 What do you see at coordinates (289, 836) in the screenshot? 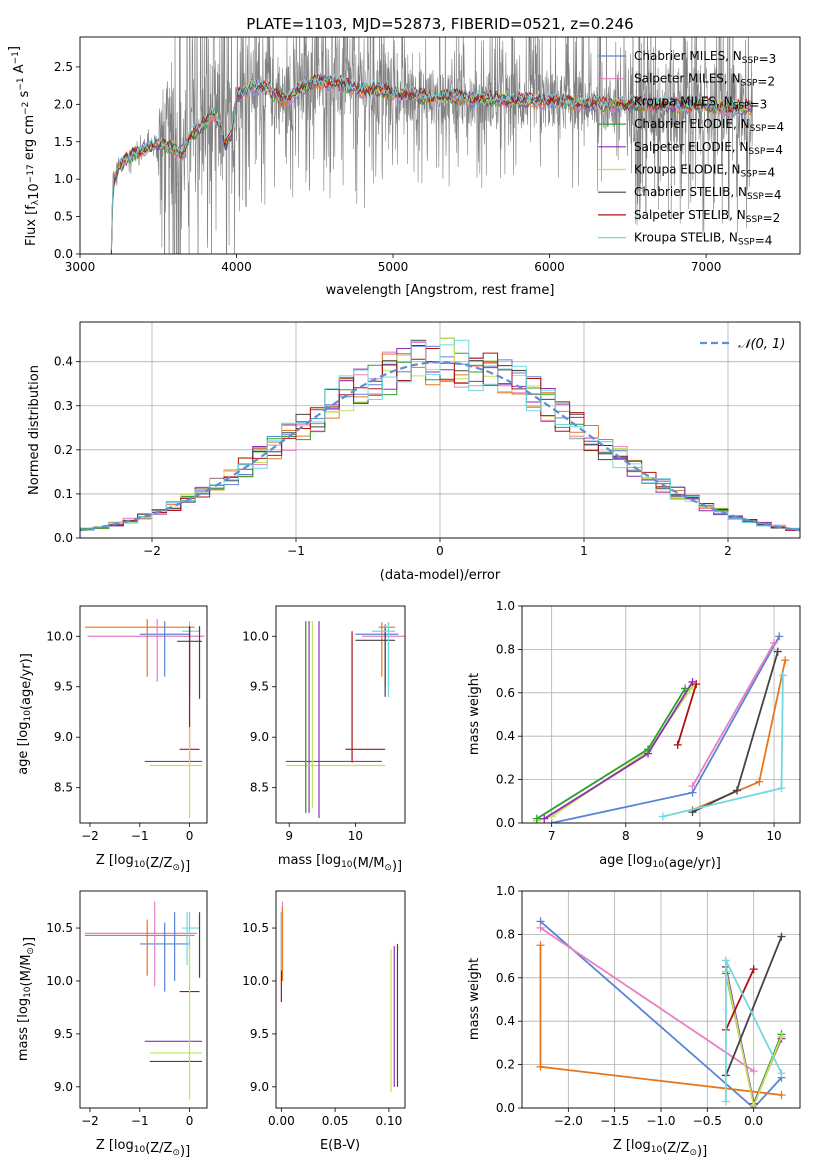
I see `x-tick-label: 9` at bounding box center [289, 836].